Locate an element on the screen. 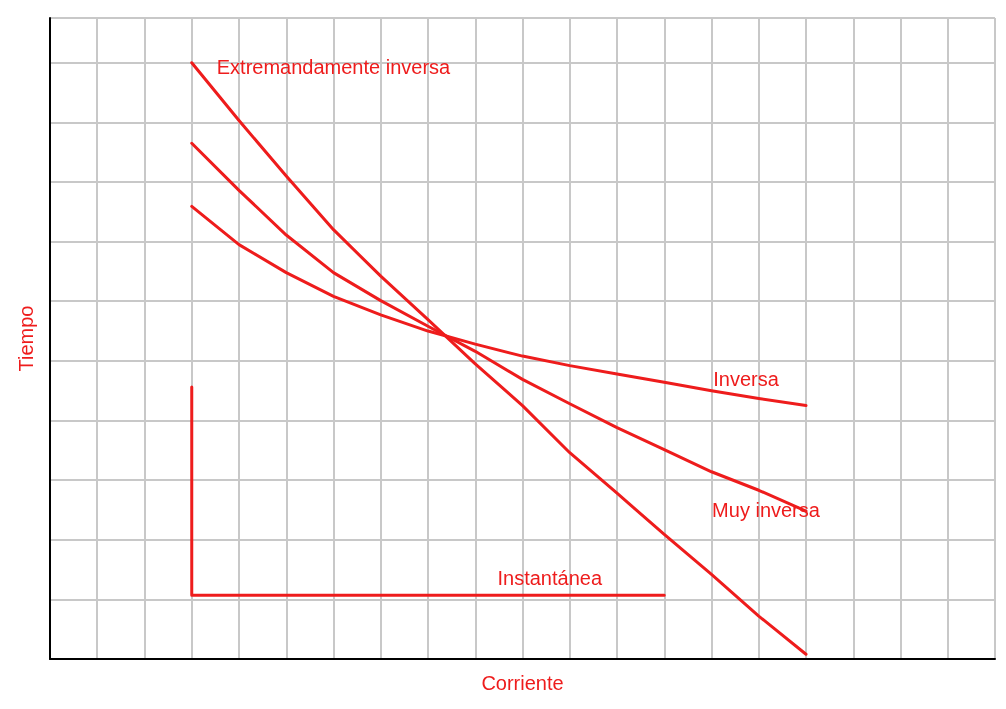 This screenshot has width=1006, height=709. series-label: Extremandamente inversa is located at coordinates (334, 66).